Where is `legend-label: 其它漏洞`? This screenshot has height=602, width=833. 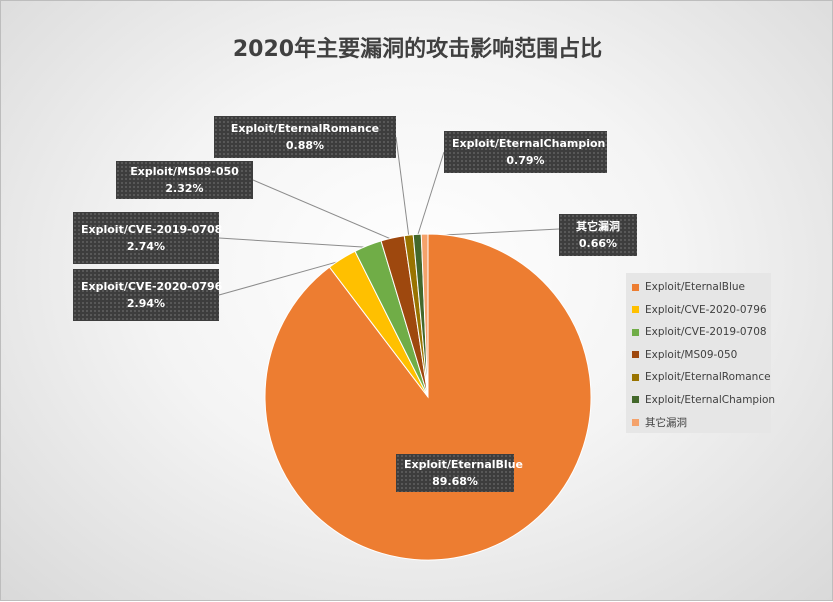
legend-label: 其它漏洞 is located at coordinates (666, 422).